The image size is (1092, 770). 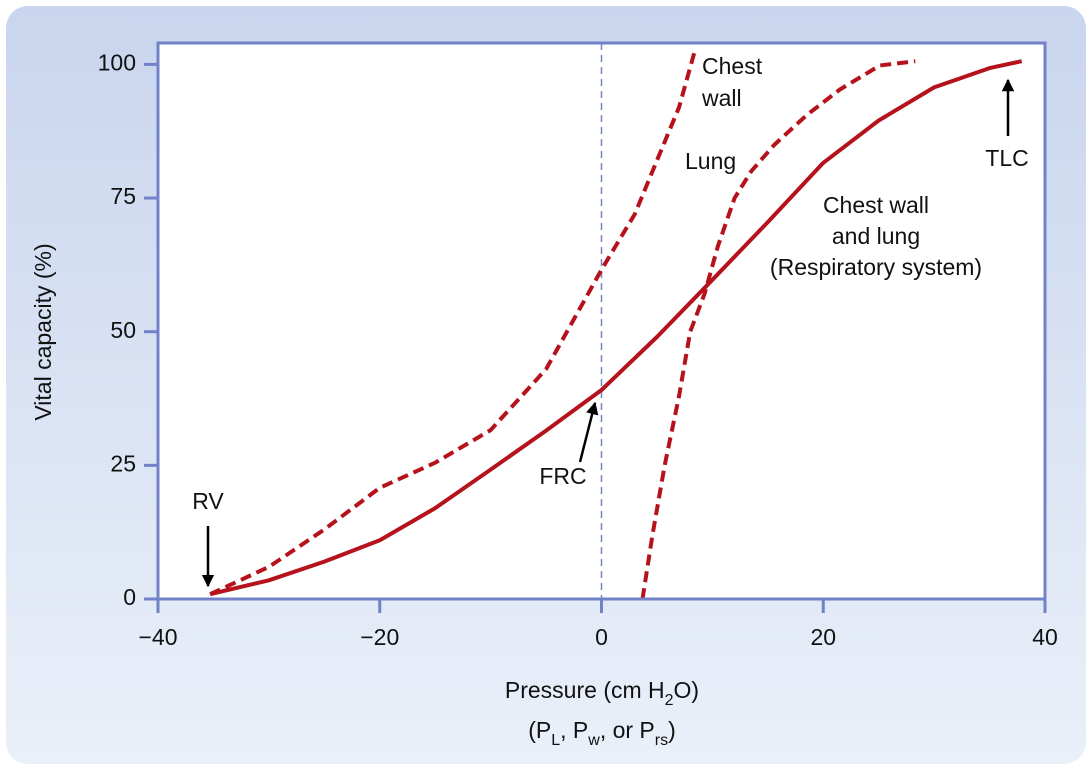 What do you see at coordinates (562, 476) in the screenshot?
I see `annotation: FRC` at bounding box center [562, 476].